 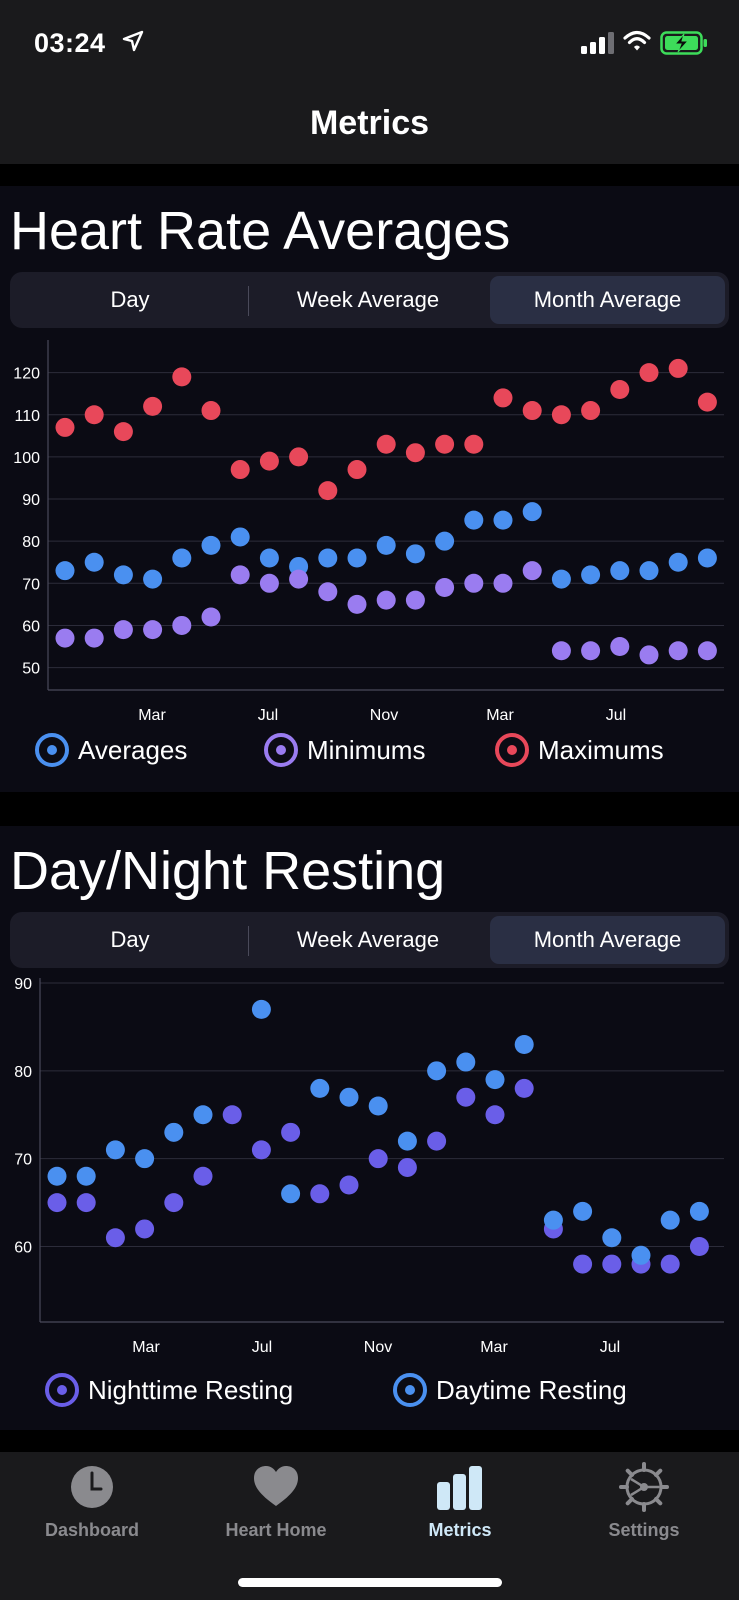 I want to click on segment-divider, so click(x=248, y=941).